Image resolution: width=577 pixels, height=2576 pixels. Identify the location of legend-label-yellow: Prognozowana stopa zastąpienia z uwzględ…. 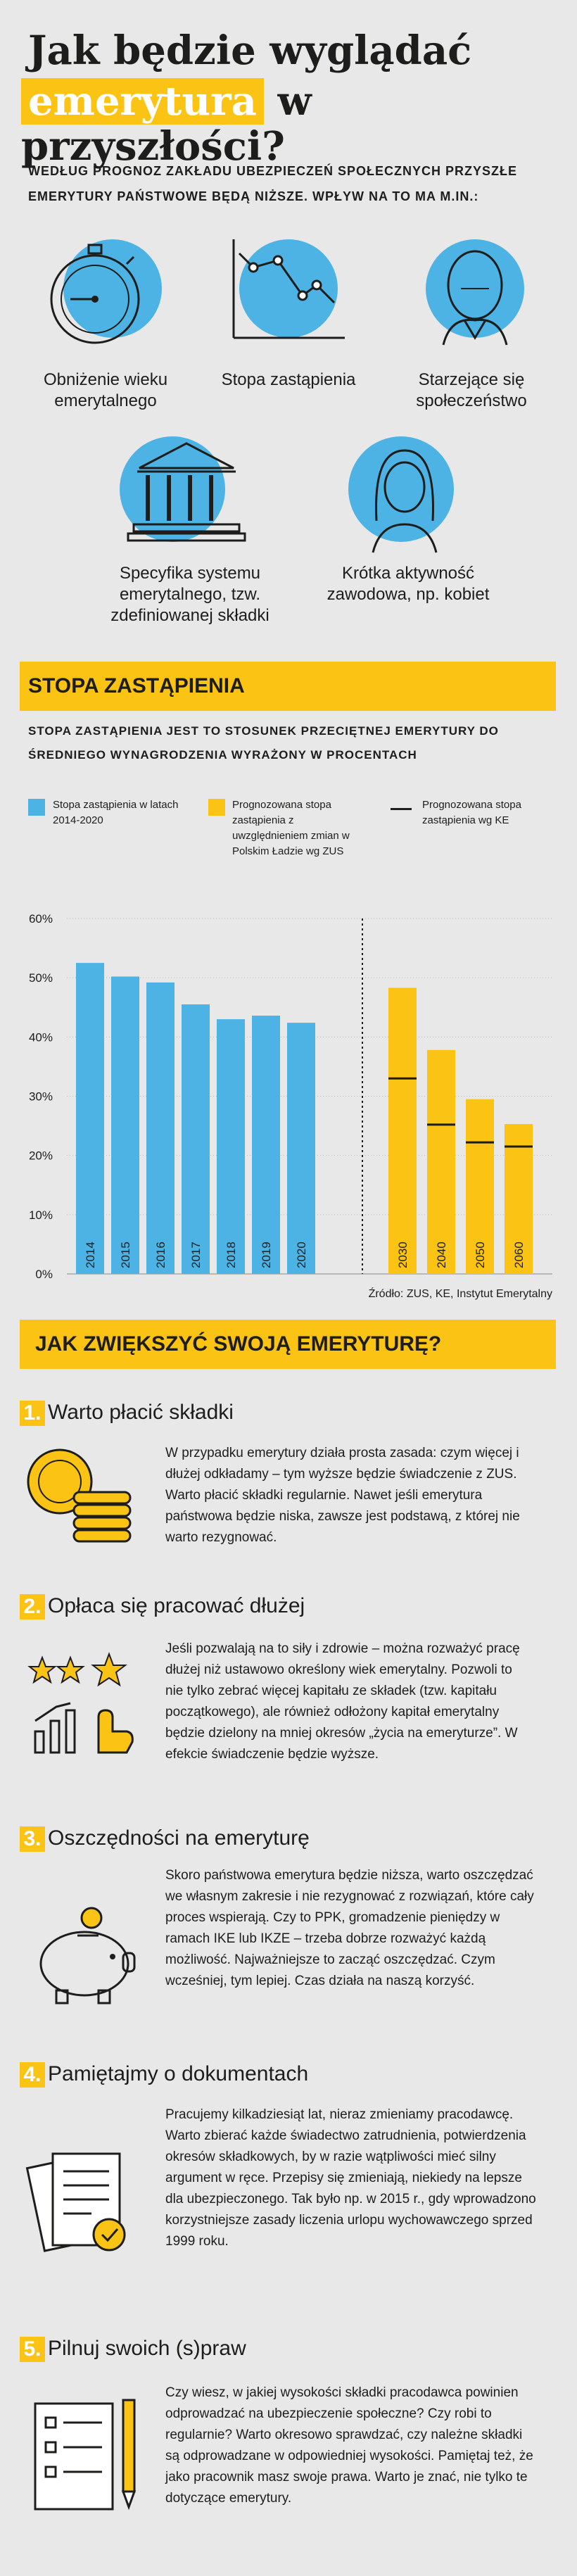
(291, 828).